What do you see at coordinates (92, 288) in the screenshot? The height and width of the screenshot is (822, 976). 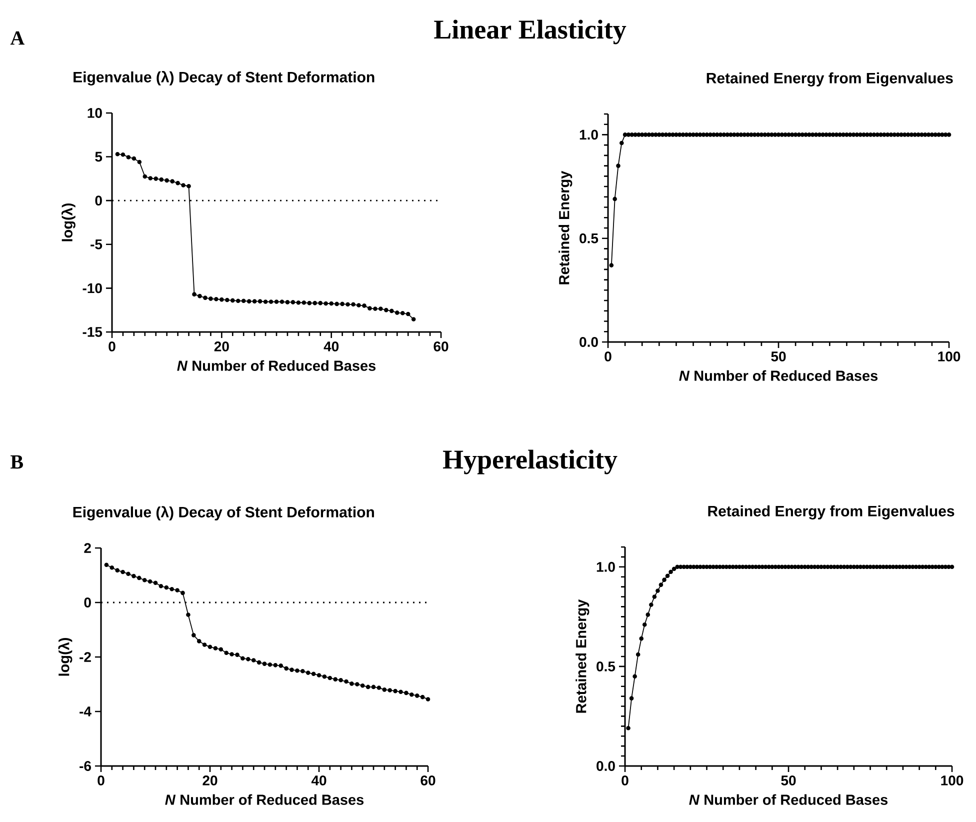 I see `y-tick-label: -10` at bounding box center [92, 288].